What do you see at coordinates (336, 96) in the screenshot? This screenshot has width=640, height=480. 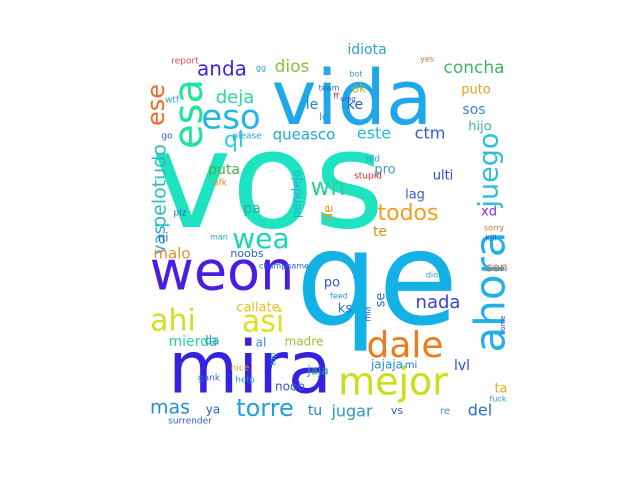 I see `word-ff: ff` at bounding box center [336, 96].